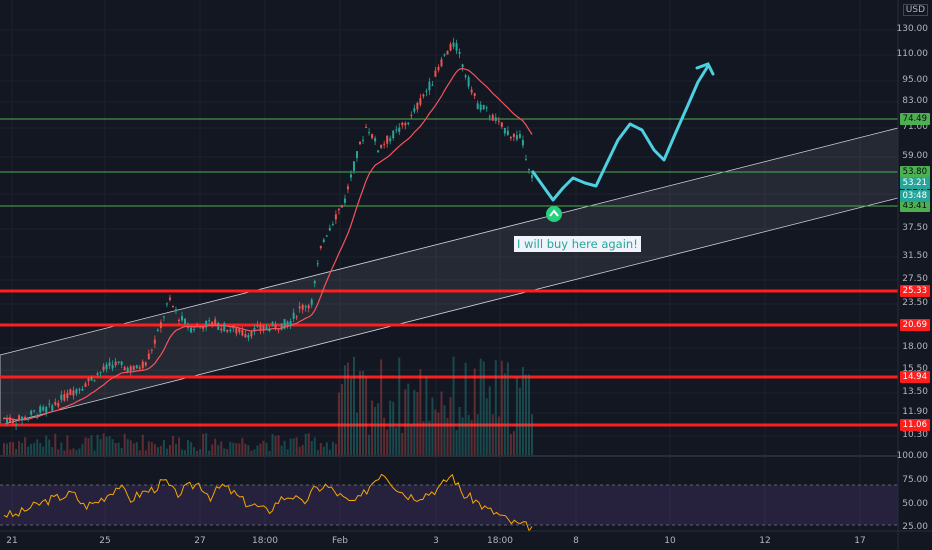  I want to click on buy-marker-icon, so click(554, 214).